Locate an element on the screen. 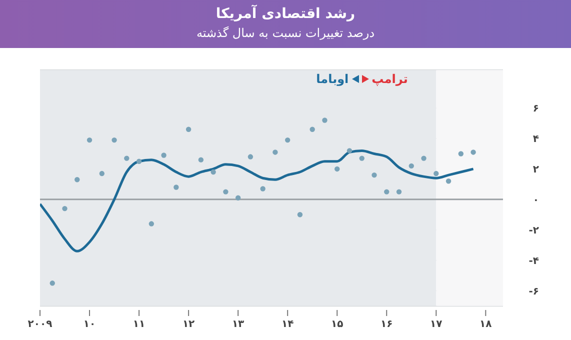 This screenshot has width=571, height=340. y-tick-label: -۶ is located at coordinates (533, 292).